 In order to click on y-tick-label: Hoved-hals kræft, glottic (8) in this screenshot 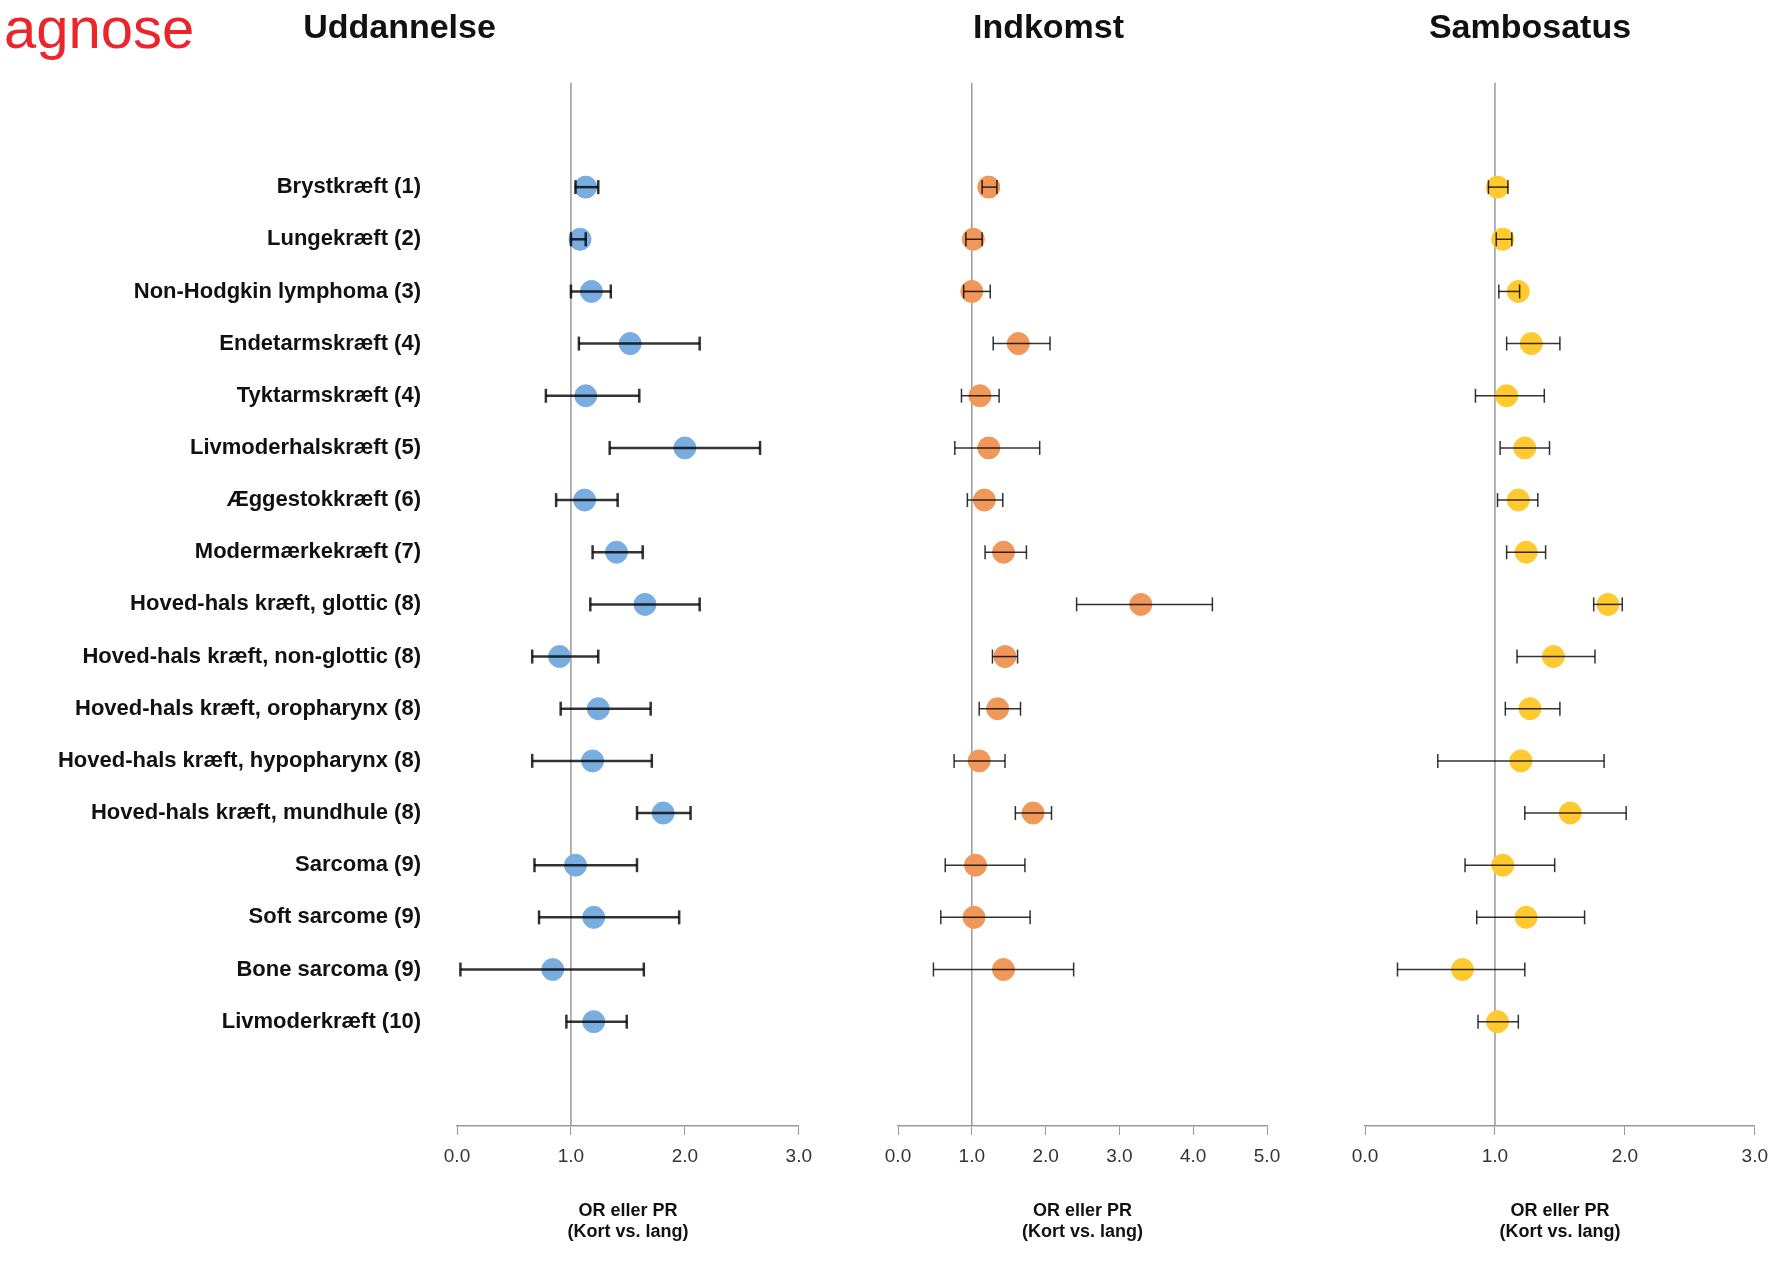, I will do `click(275, 603)`.